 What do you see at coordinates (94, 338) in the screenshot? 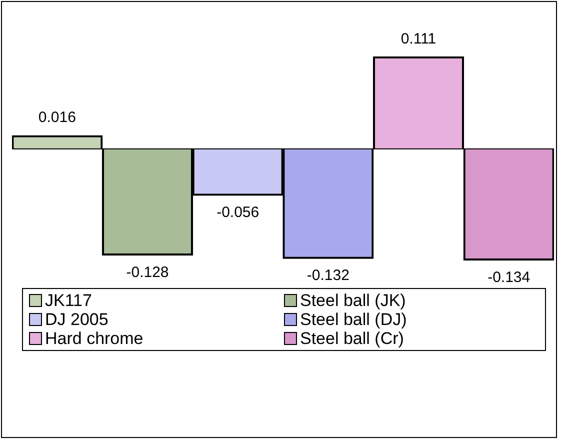
I see `legend-label: Hard chrome` at bounding box center [94, 338].